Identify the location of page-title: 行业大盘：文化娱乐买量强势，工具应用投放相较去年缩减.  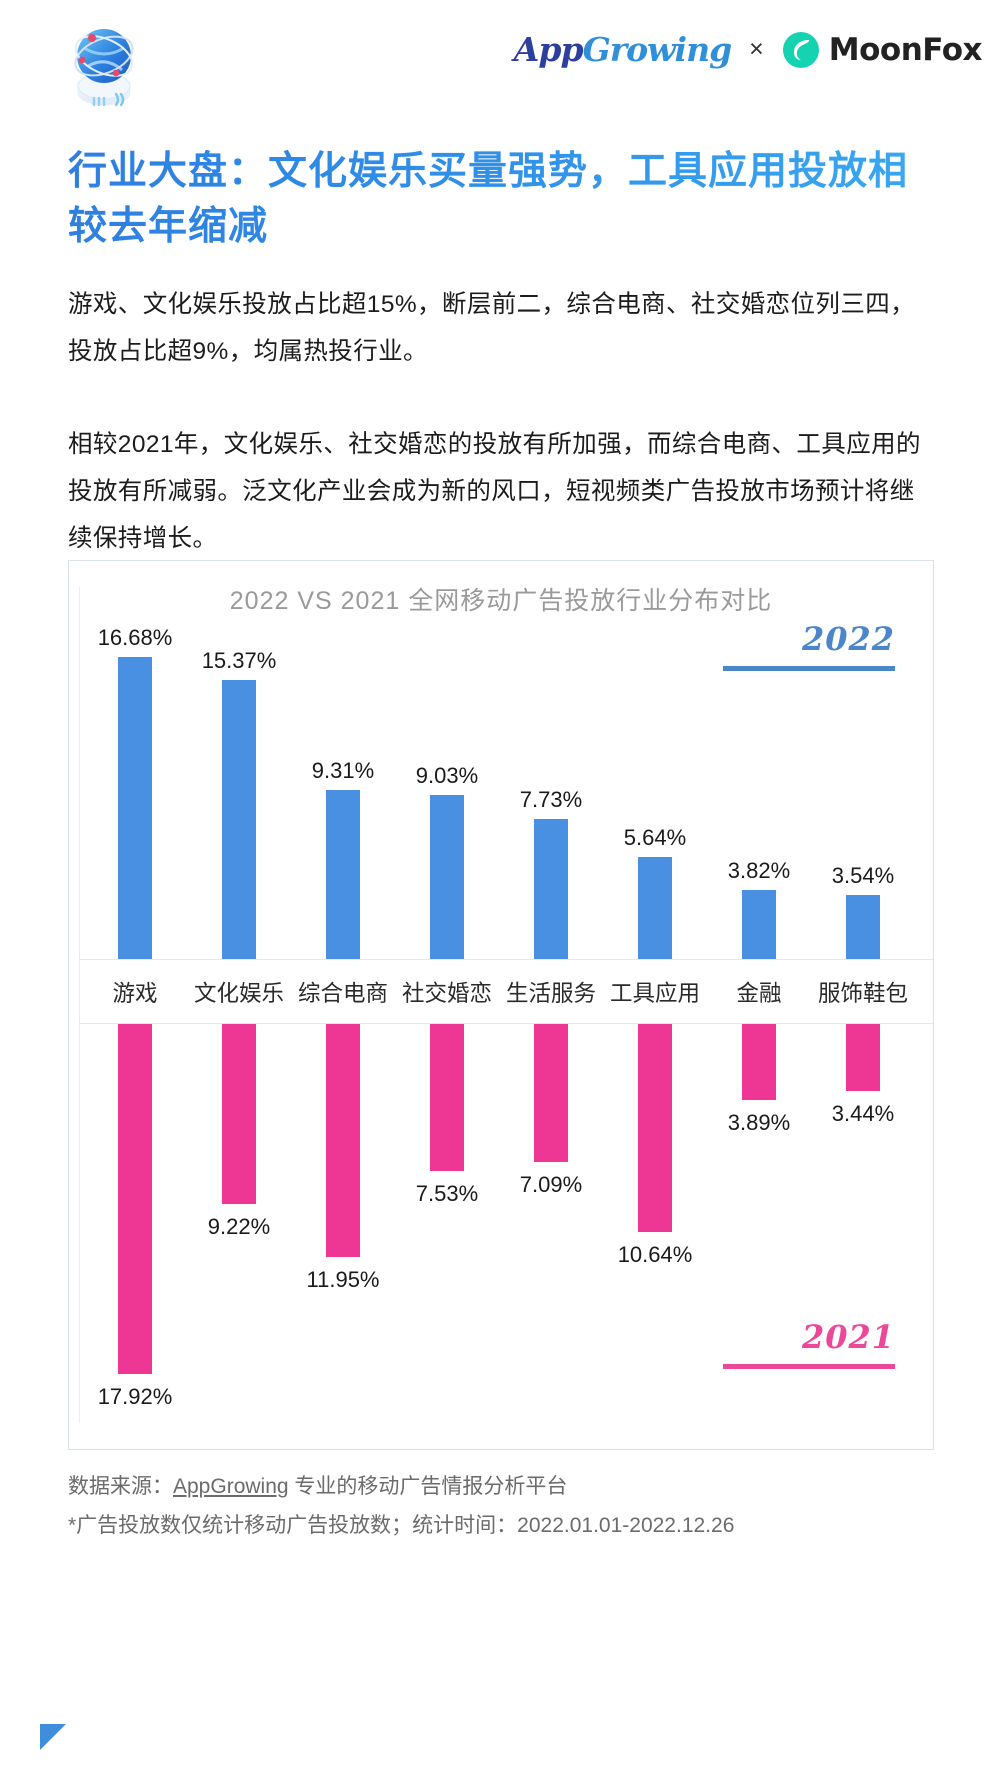
(500, 199).